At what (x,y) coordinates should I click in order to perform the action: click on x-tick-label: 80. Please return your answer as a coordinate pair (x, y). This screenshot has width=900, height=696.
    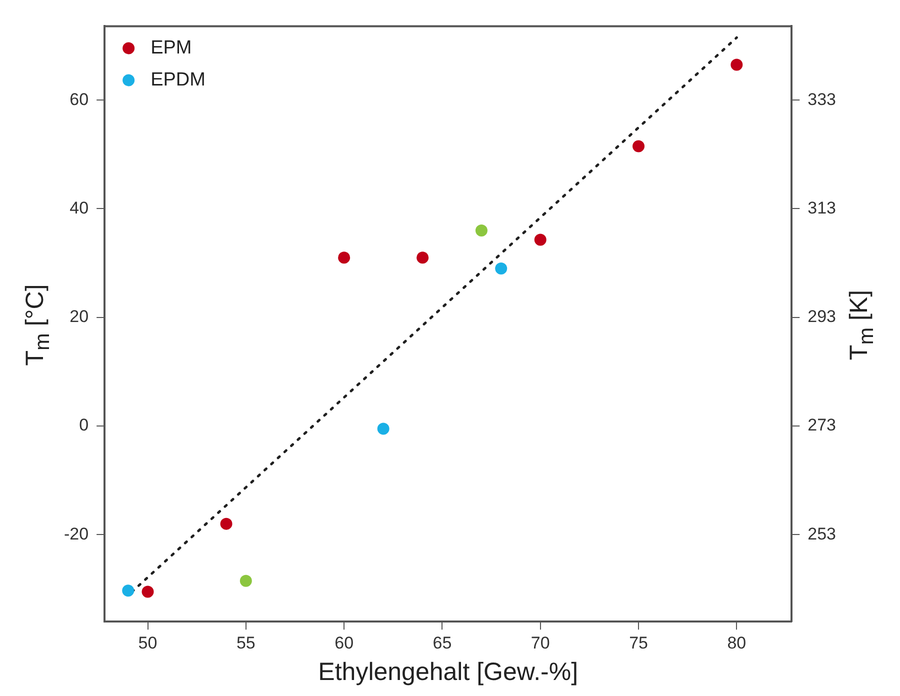
    Looking at the image, I should click on (736, 642).